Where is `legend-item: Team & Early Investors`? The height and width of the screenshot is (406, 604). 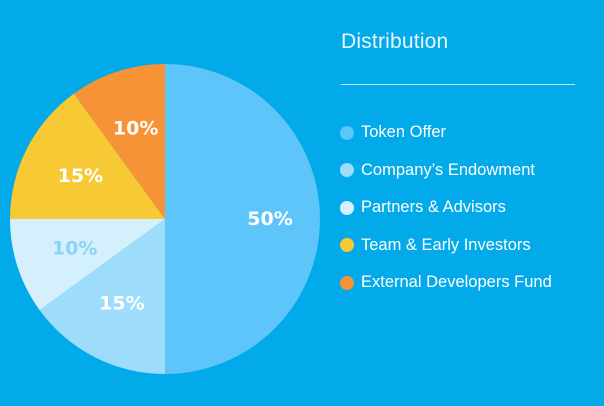
legend-item: Team & Early Investors is located at coordinates (446, 246).